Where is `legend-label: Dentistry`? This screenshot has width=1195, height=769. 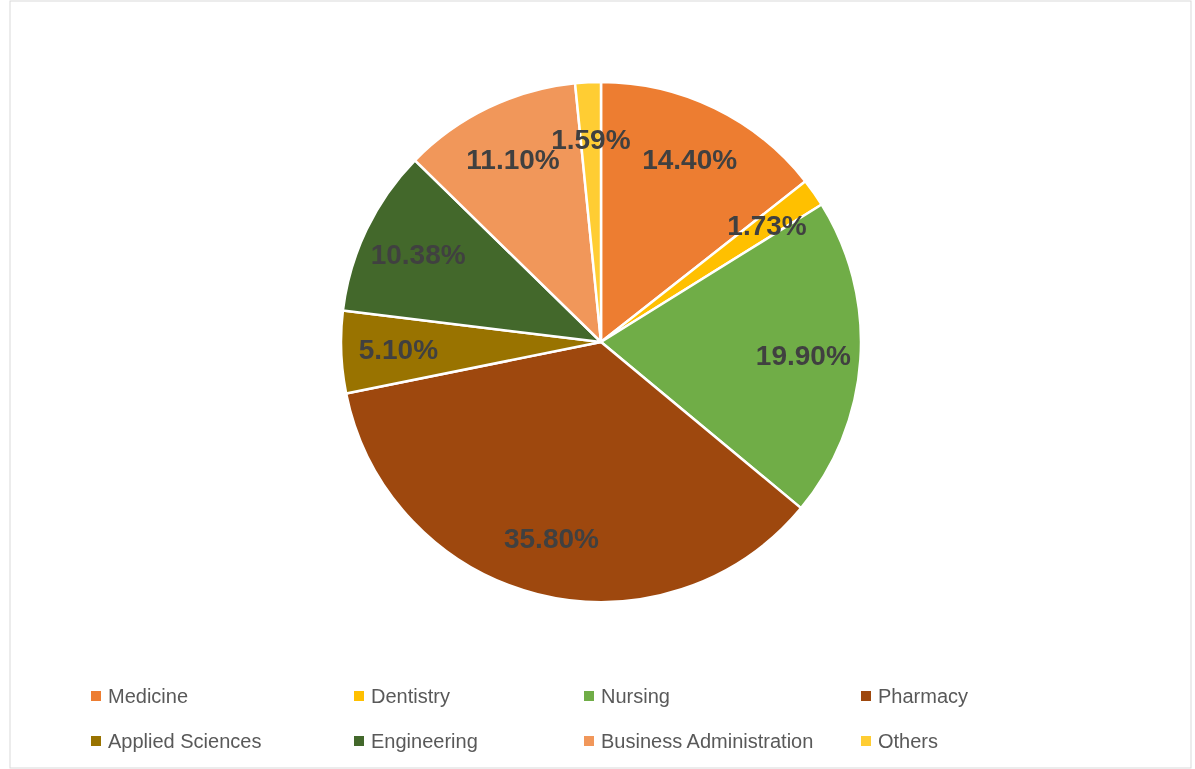 legend-label: Dentistry is located at coordinates (410, 696).